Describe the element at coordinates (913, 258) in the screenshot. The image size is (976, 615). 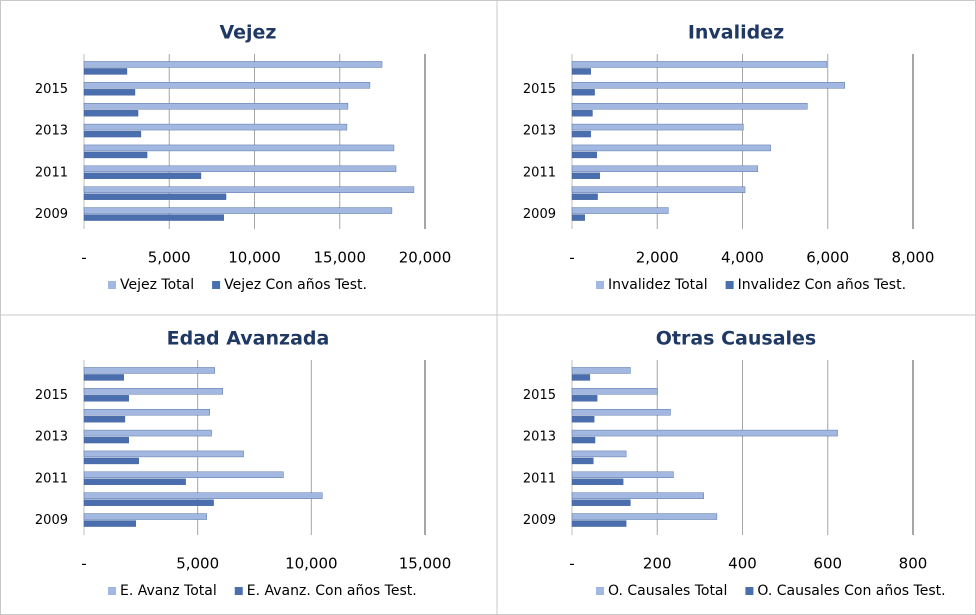
I see `x-tick-label: 8,000` at that location.